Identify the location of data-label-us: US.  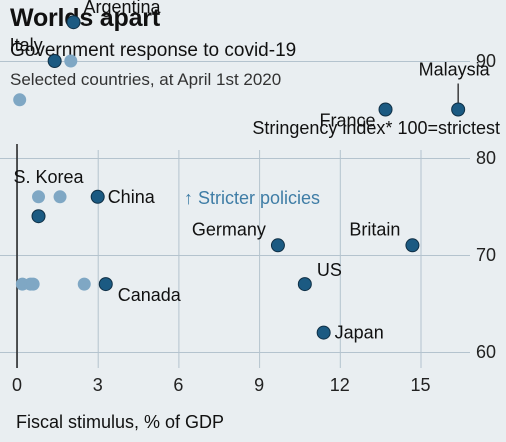
(329, 270).